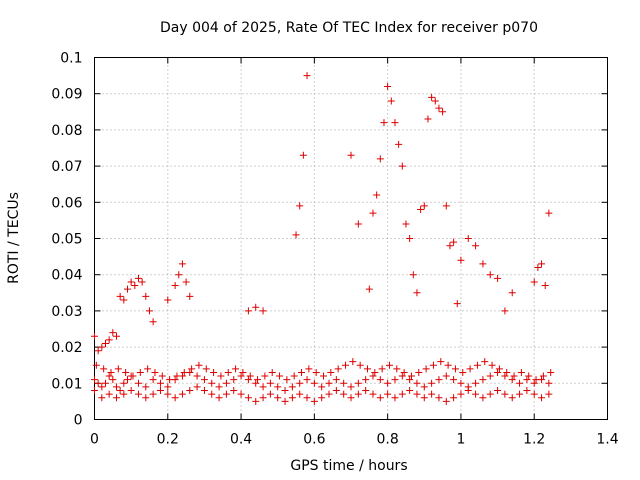 This screenshot has width=640, height=480. What do you see at coordinates (66, 276) in the screenshot?
I see `y-tick-label: 0.04` at bounding box center [66, 276].